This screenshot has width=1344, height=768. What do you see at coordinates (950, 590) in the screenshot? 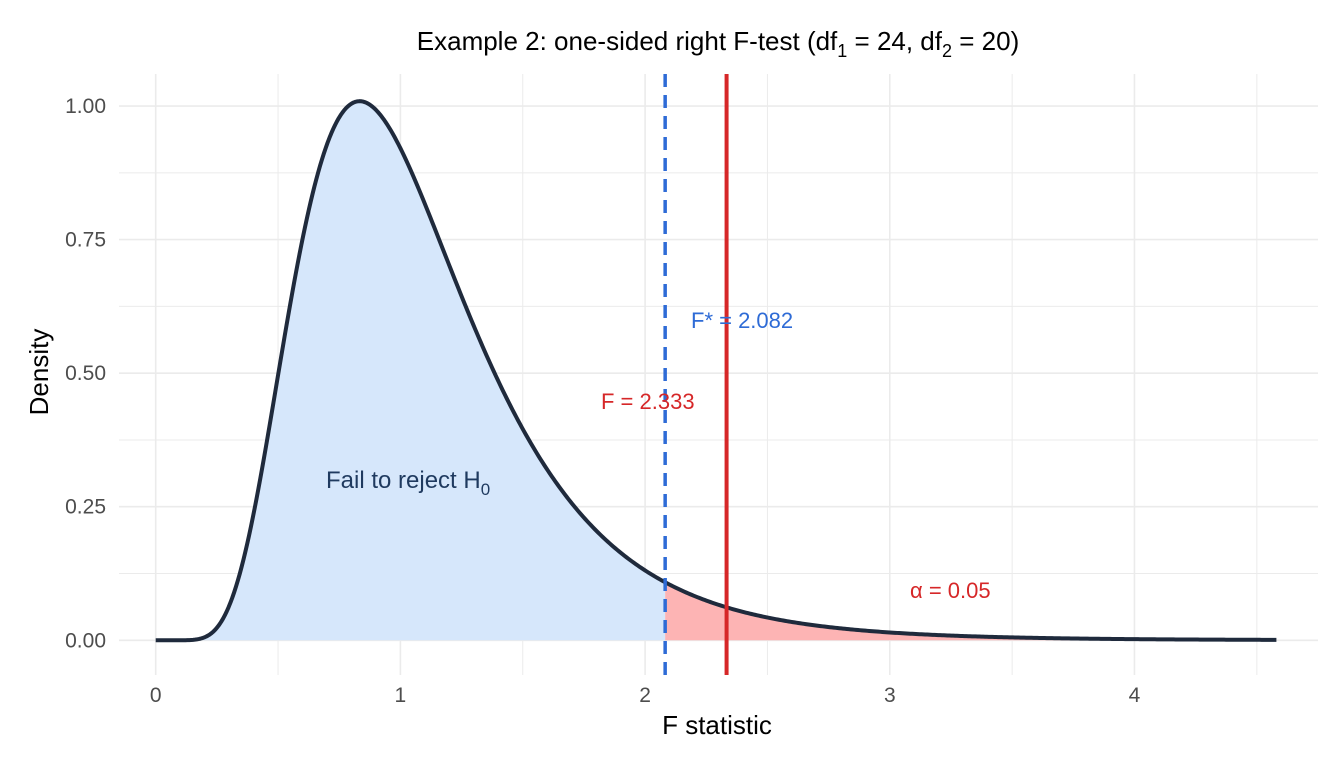
I see `alpha-label: α = 0.05` at bounding box center [950, 590].